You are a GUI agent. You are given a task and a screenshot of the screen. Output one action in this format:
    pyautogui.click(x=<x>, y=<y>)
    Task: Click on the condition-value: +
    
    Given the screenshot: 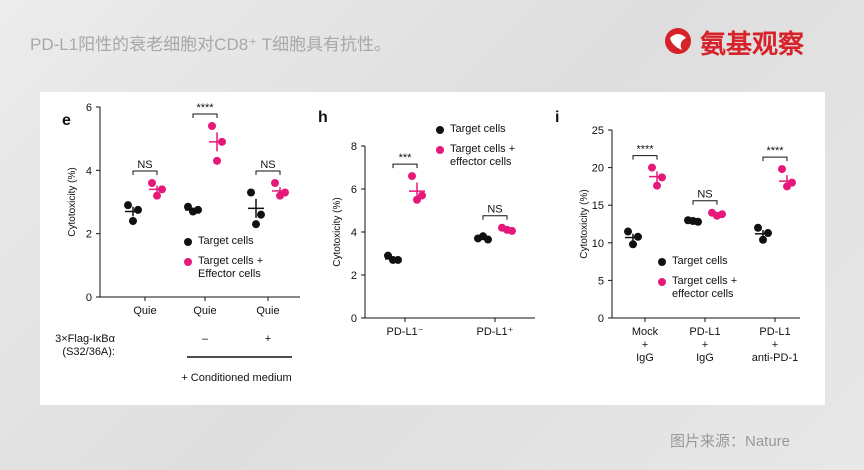 What is the action you would take?
    pyautogui.click(x=268, y=339)
    